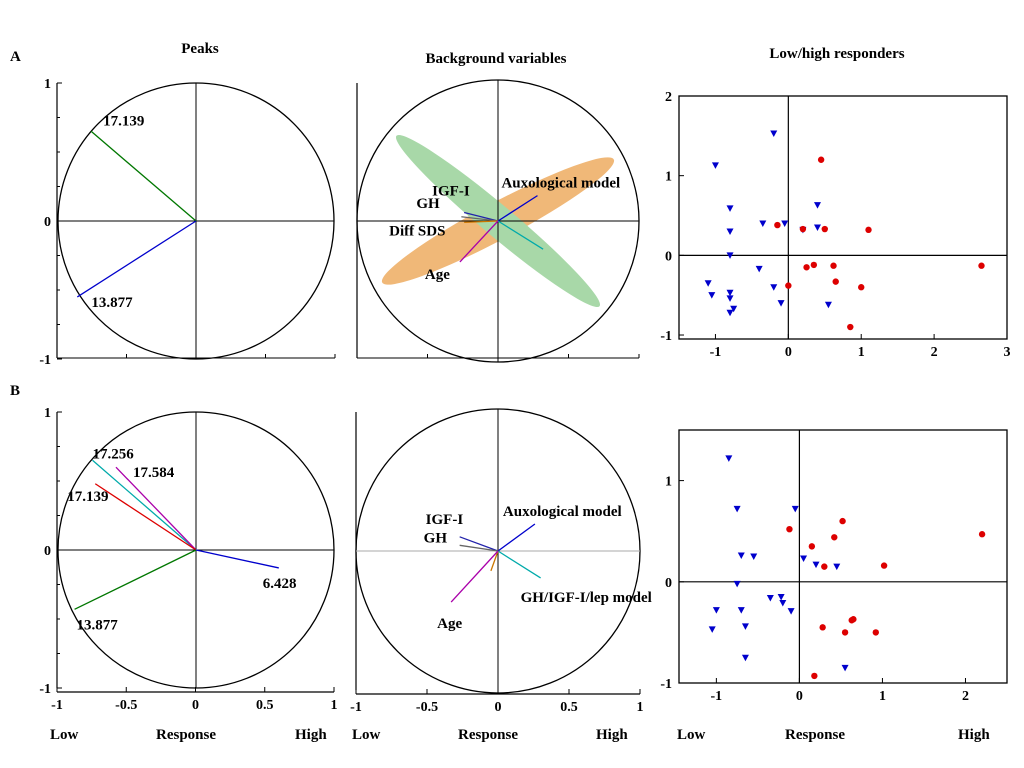 This screenshot has width=1024, height=768. What do you see at coordinates (488, 735) in the screenshot?
I see `middle-response-label: Response` at bounding box center [488, 735].